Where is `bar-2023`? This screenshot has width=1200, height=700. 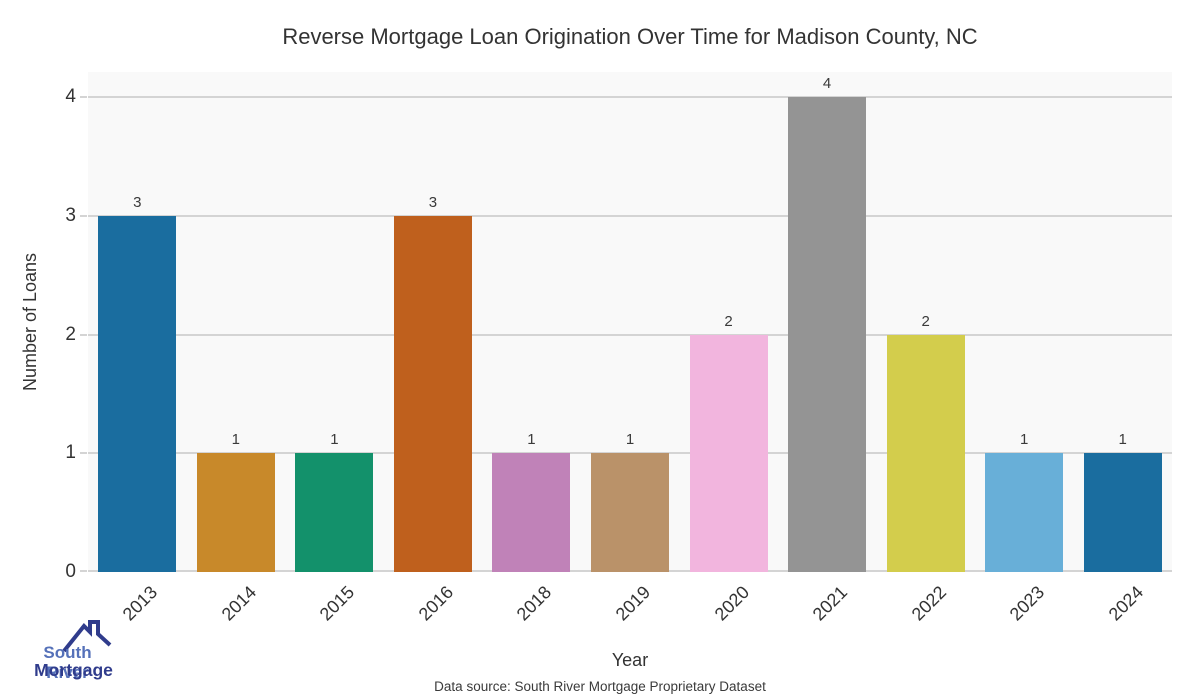 bar-2023 is located at coordinates (1024, 512).